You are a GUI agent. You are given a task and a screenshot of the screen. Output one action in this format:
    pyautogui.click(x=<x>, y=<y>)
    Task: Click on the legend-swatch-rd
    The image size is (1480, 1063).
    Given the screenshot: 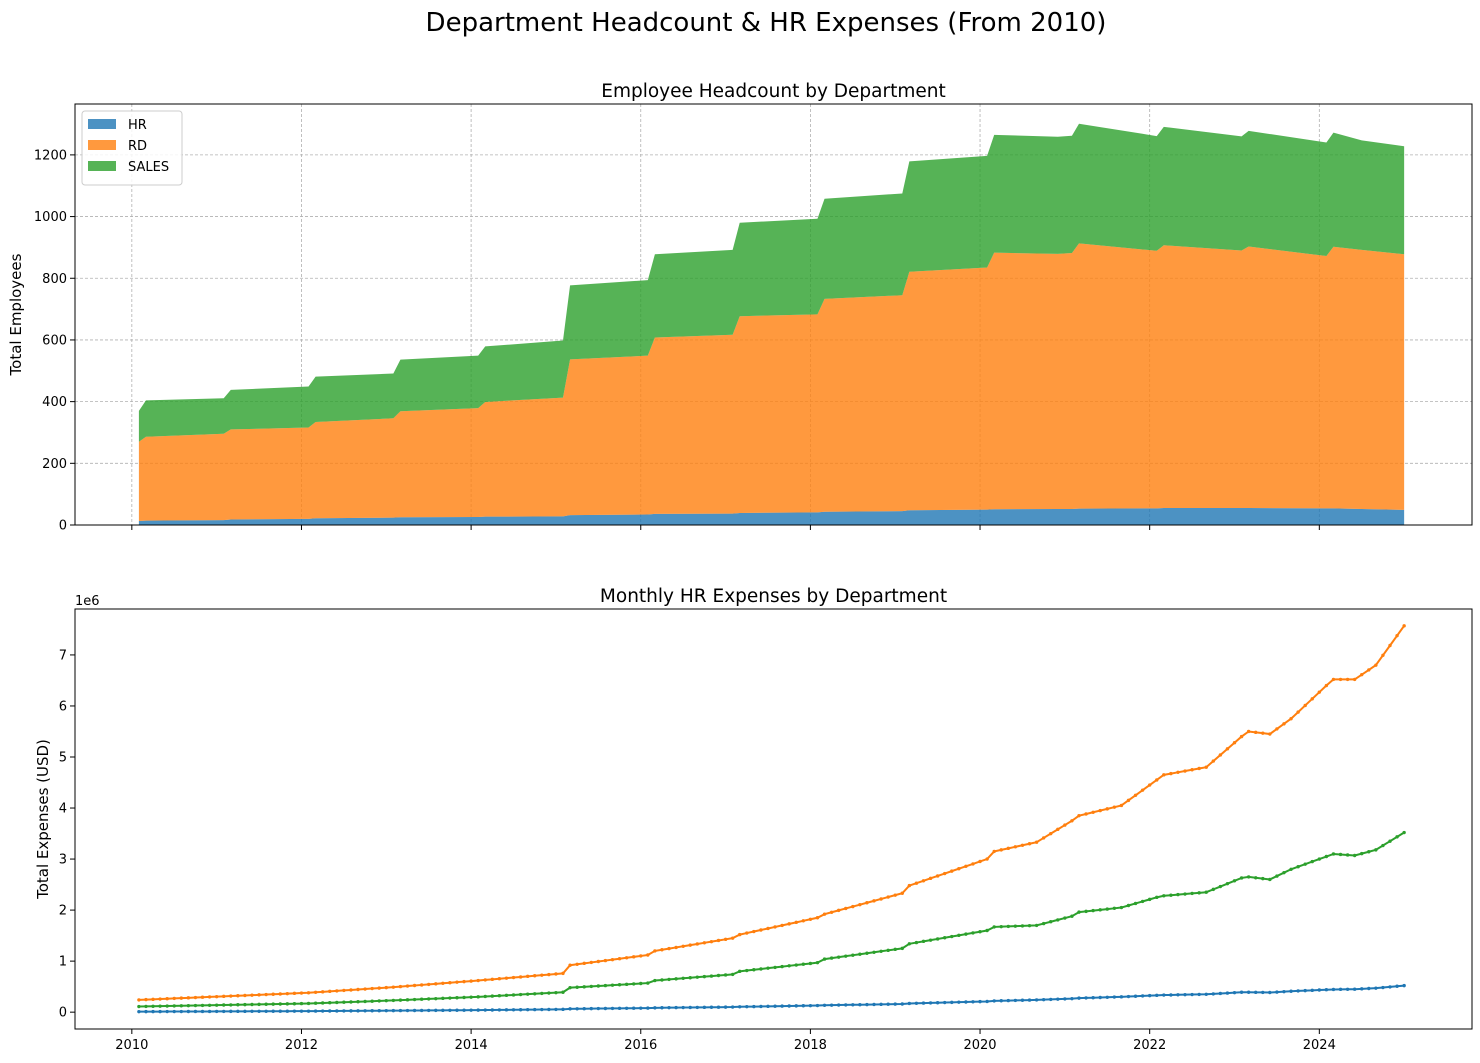 What is the action you would take?
    pyautogui.click(x=102, y=145)
    